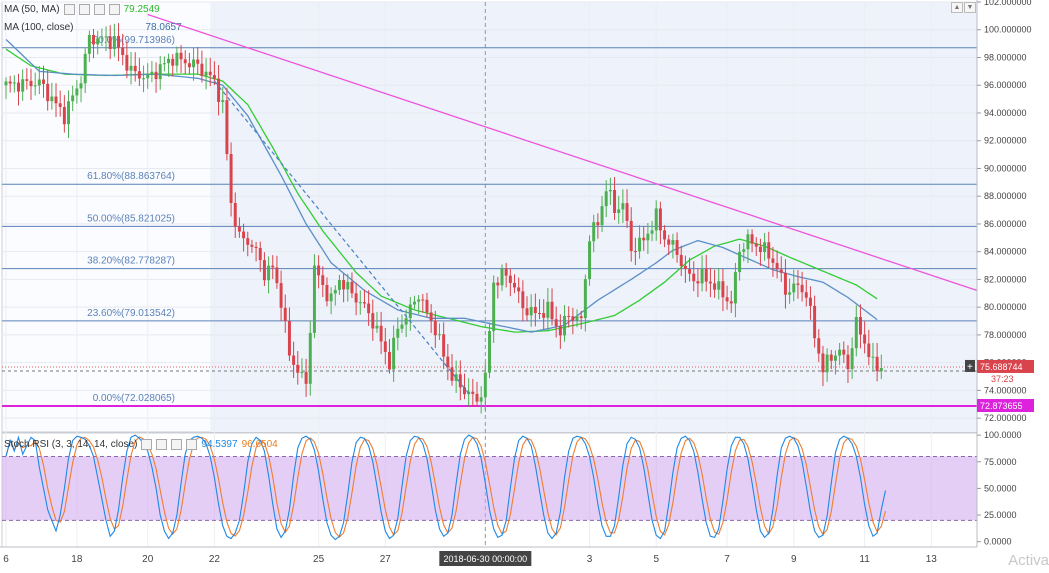 The height and width of the screenshot is (573, 1049). I want to click on ma100-value: 78.0657, so click(163, 27).